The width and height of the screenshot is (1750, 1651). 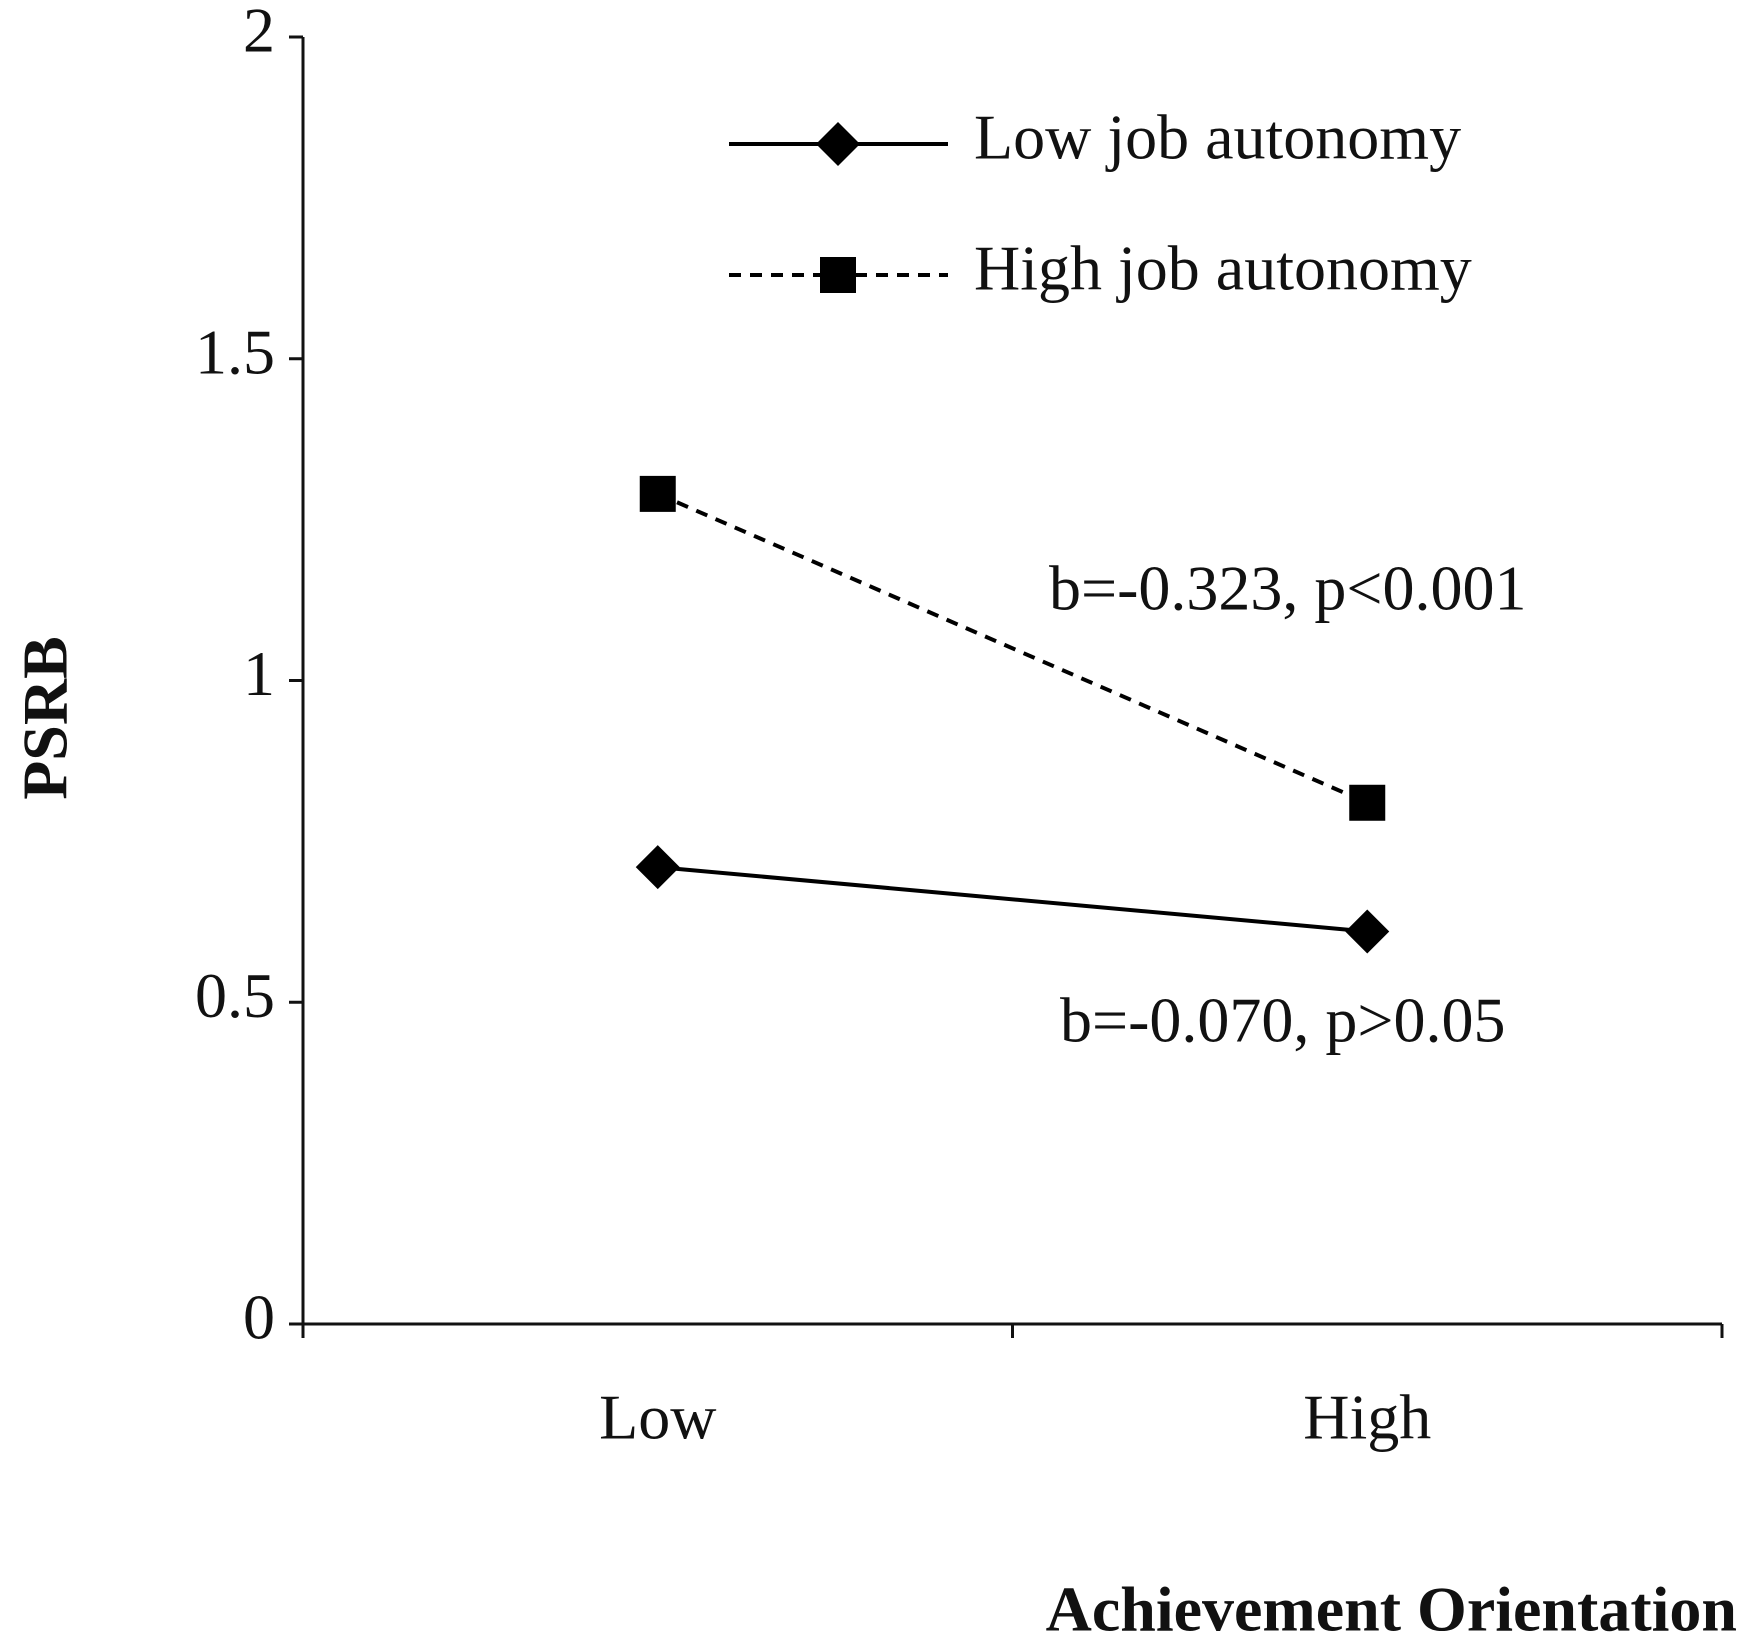 What do you see at coordinates (1288, 588) in the screenshot?
I see `annotation: b=-0.323, p<0.001` at bounding box center [1288, 588].